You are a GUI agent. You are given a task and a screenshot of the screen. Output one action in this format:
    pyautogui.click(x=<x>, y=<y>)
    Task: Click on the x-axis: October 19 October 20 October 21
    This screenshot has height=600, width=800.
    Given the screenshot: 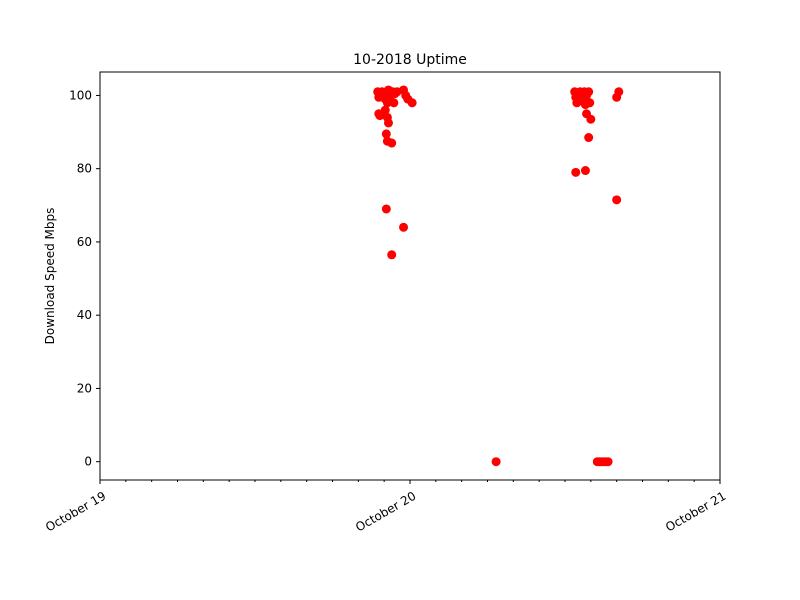 What is the action you would take?
    pyautogui.click(x=385, y=507)
    